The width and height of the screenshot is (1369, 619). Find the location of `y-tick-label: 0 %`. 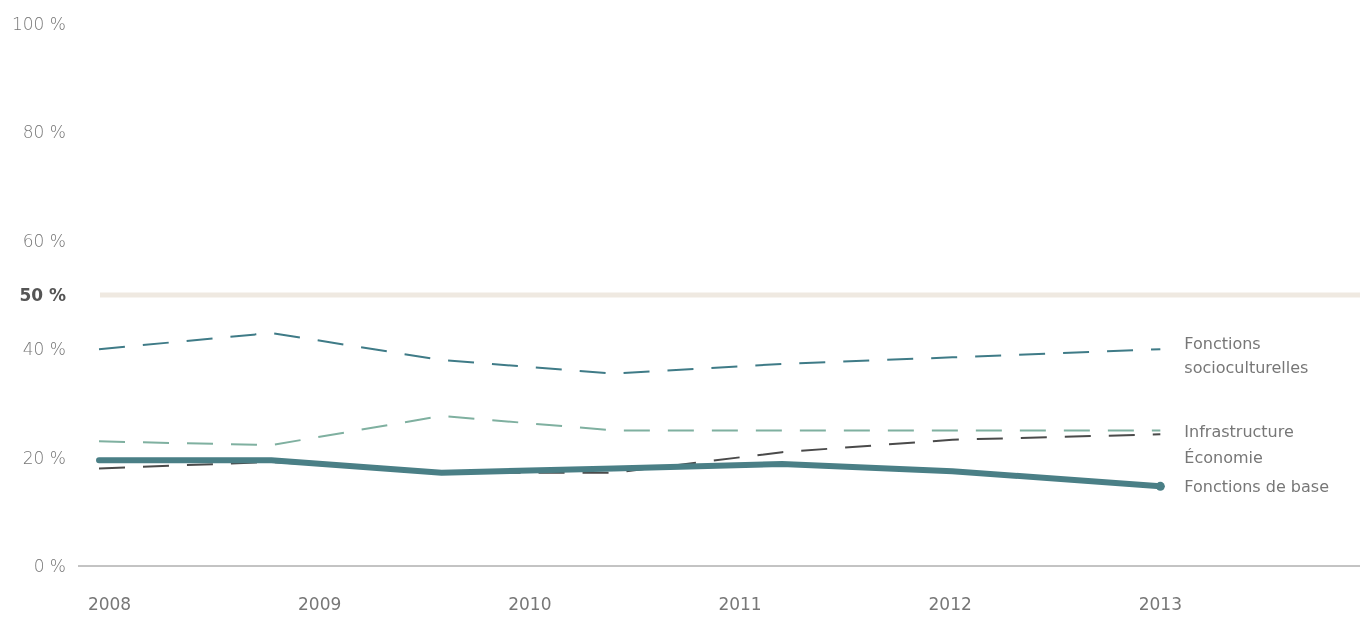

y-tick-label: 0 % is located at coordinates (49, 566).